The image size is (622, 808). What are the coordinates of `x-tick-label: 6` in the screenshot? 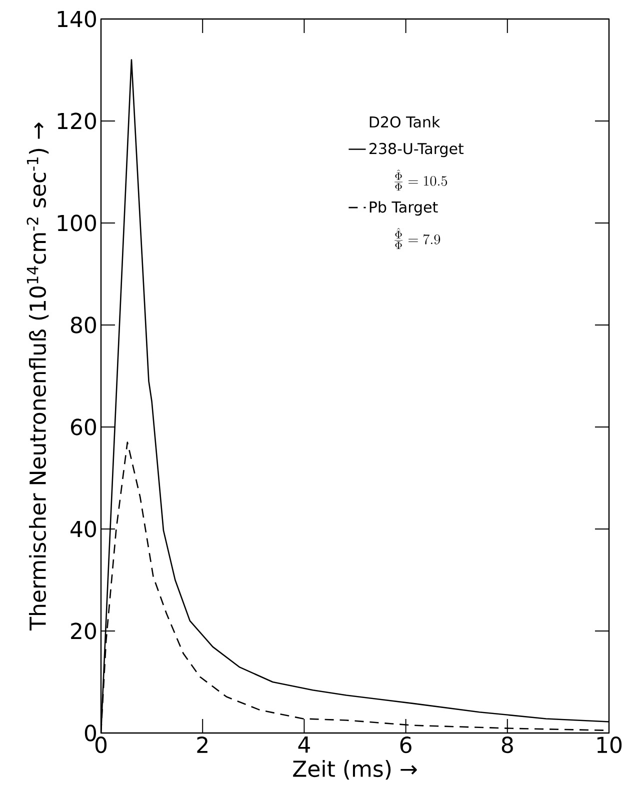 It's located at (406, 745).